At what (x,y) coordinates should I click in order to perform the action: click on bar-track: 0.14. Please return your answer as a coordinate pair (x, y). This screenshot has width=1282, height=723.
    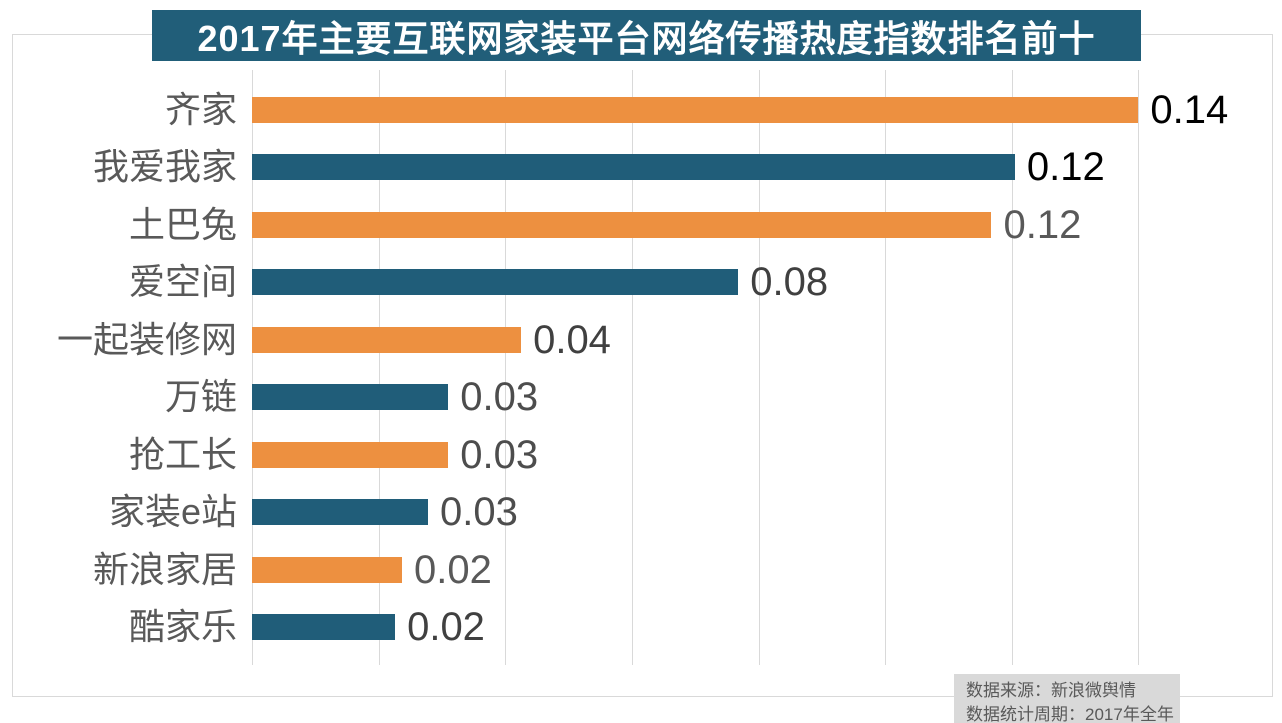
    Looking at the image, I should click on (758, 110).